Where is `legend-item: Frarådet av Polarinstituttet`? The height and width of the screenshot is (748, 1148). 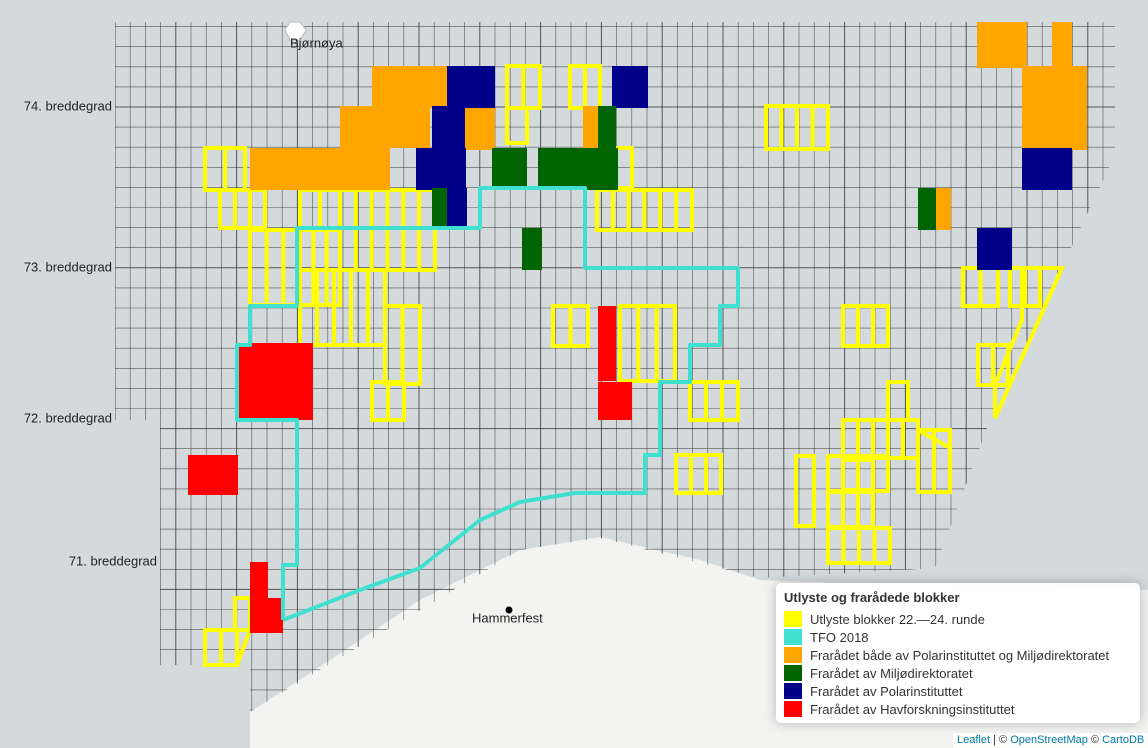 legend-item: Frarådet av Polarinstituttet is located at coordinates (958, 691).